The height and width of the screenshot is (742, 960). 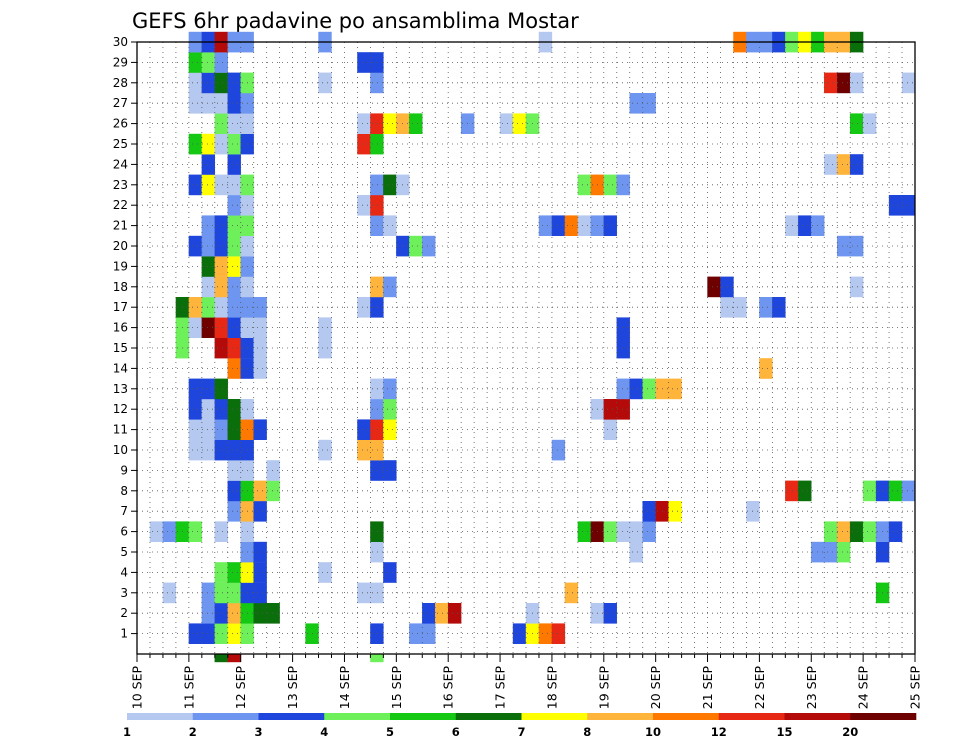 I want to click on y-tick-label-16: 16, so click(x=120, y=328).